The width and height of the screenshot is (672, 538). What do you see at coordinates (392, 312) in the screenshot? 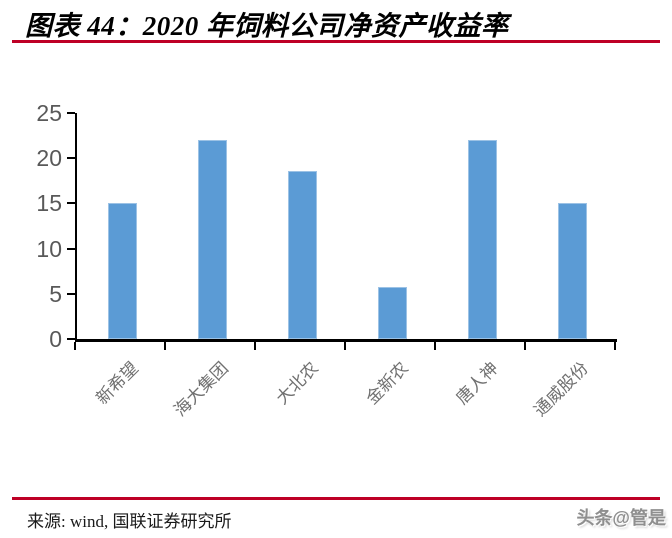
I see `bar-金新农` at bounding box center [392, 312].